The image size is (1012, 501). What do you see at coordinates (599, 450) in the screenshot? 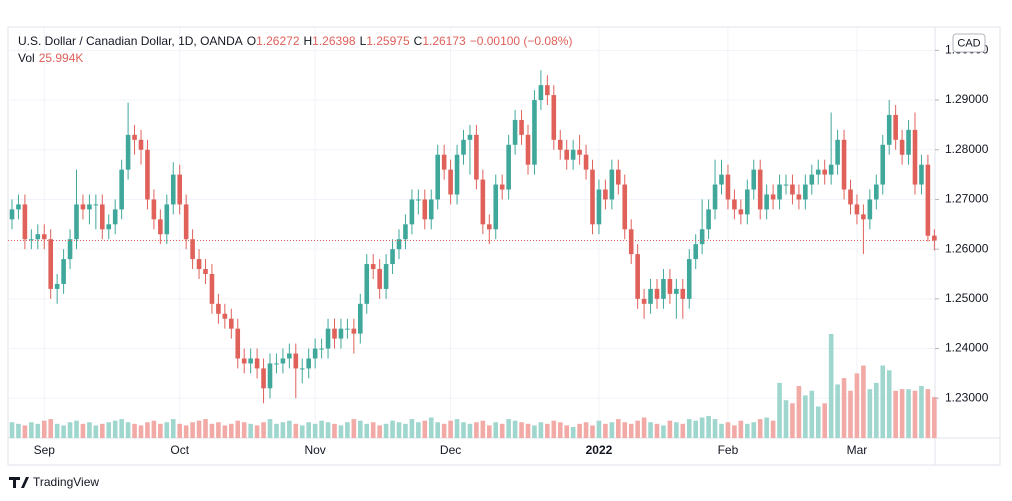
I see `x-tick-label: 2022` at bounding box center [599, 450].